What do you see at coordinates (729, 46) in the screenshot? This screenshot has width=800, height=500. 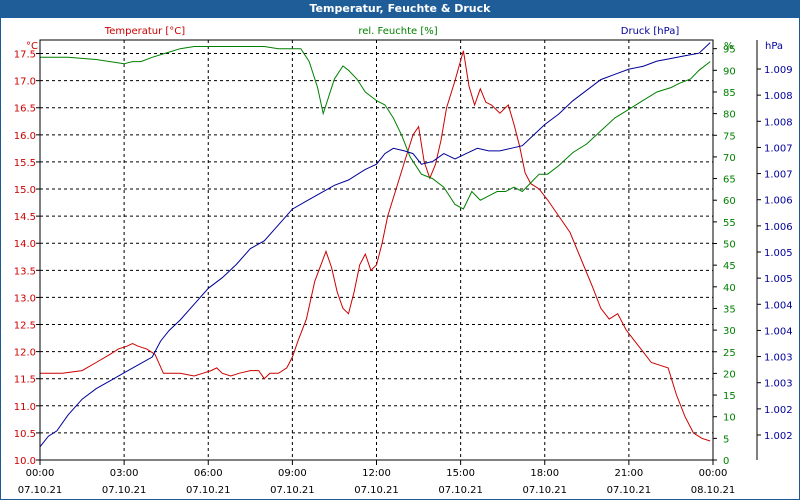 I see `humidity-unit-label: %` at bounding box center [729, 46].